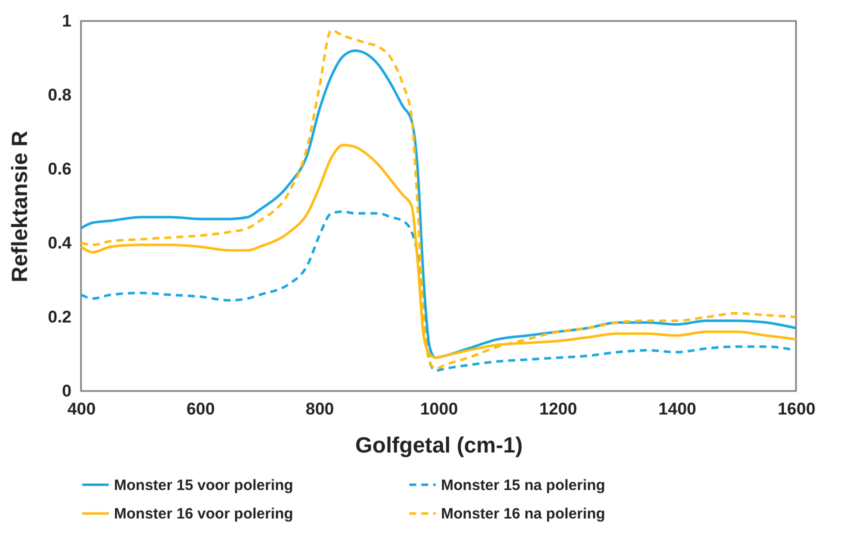 This screenshot has height=555, width=866. What do you see at coordinates (60, 95) in the screenshot?
I see `y-tick-label: 0.8` at bounding box center [60, 95].